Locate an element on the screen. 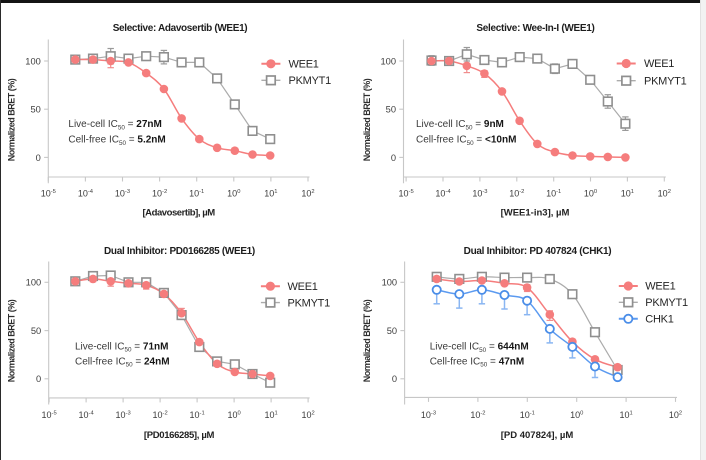 The width and height of the screenshot is (706, 460). svg-text: Selective: Adavosertib (WEE1) is located at coordinates (180, 28).